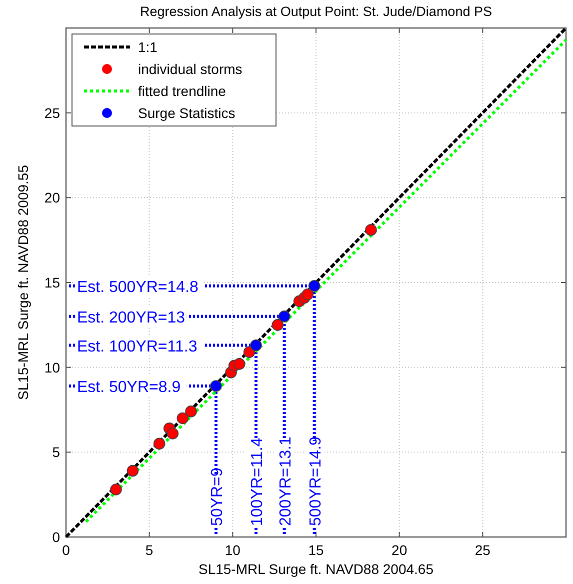  Describe the element at coordinates (257, 482) in the screenshot. I see `annotation: 100YR=11.4` at that location.